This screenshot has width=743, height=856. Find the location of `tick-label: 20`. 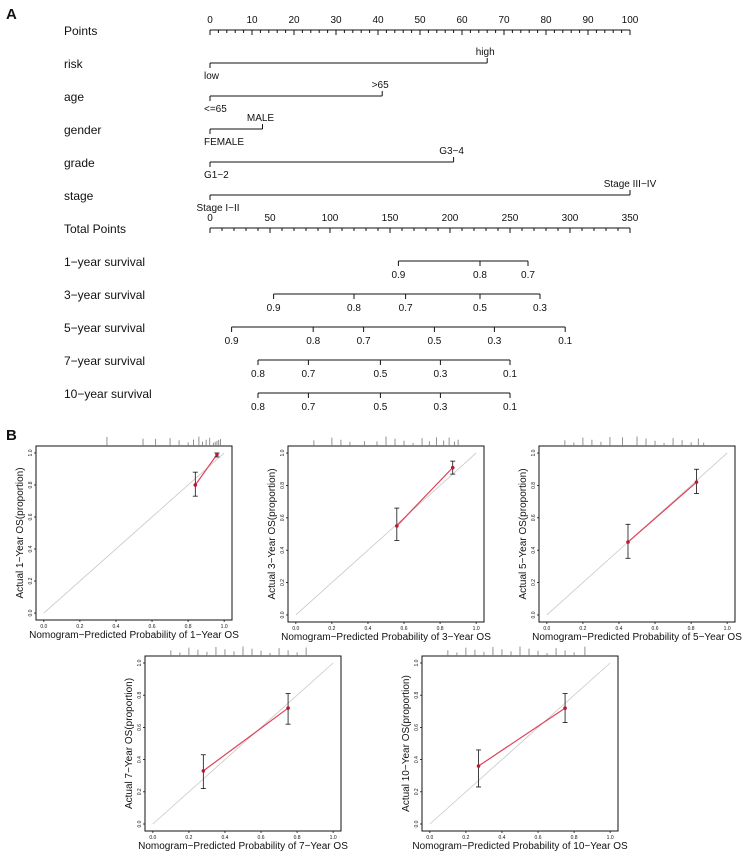

tick-label: 20 is located at coordinates (294, 20).